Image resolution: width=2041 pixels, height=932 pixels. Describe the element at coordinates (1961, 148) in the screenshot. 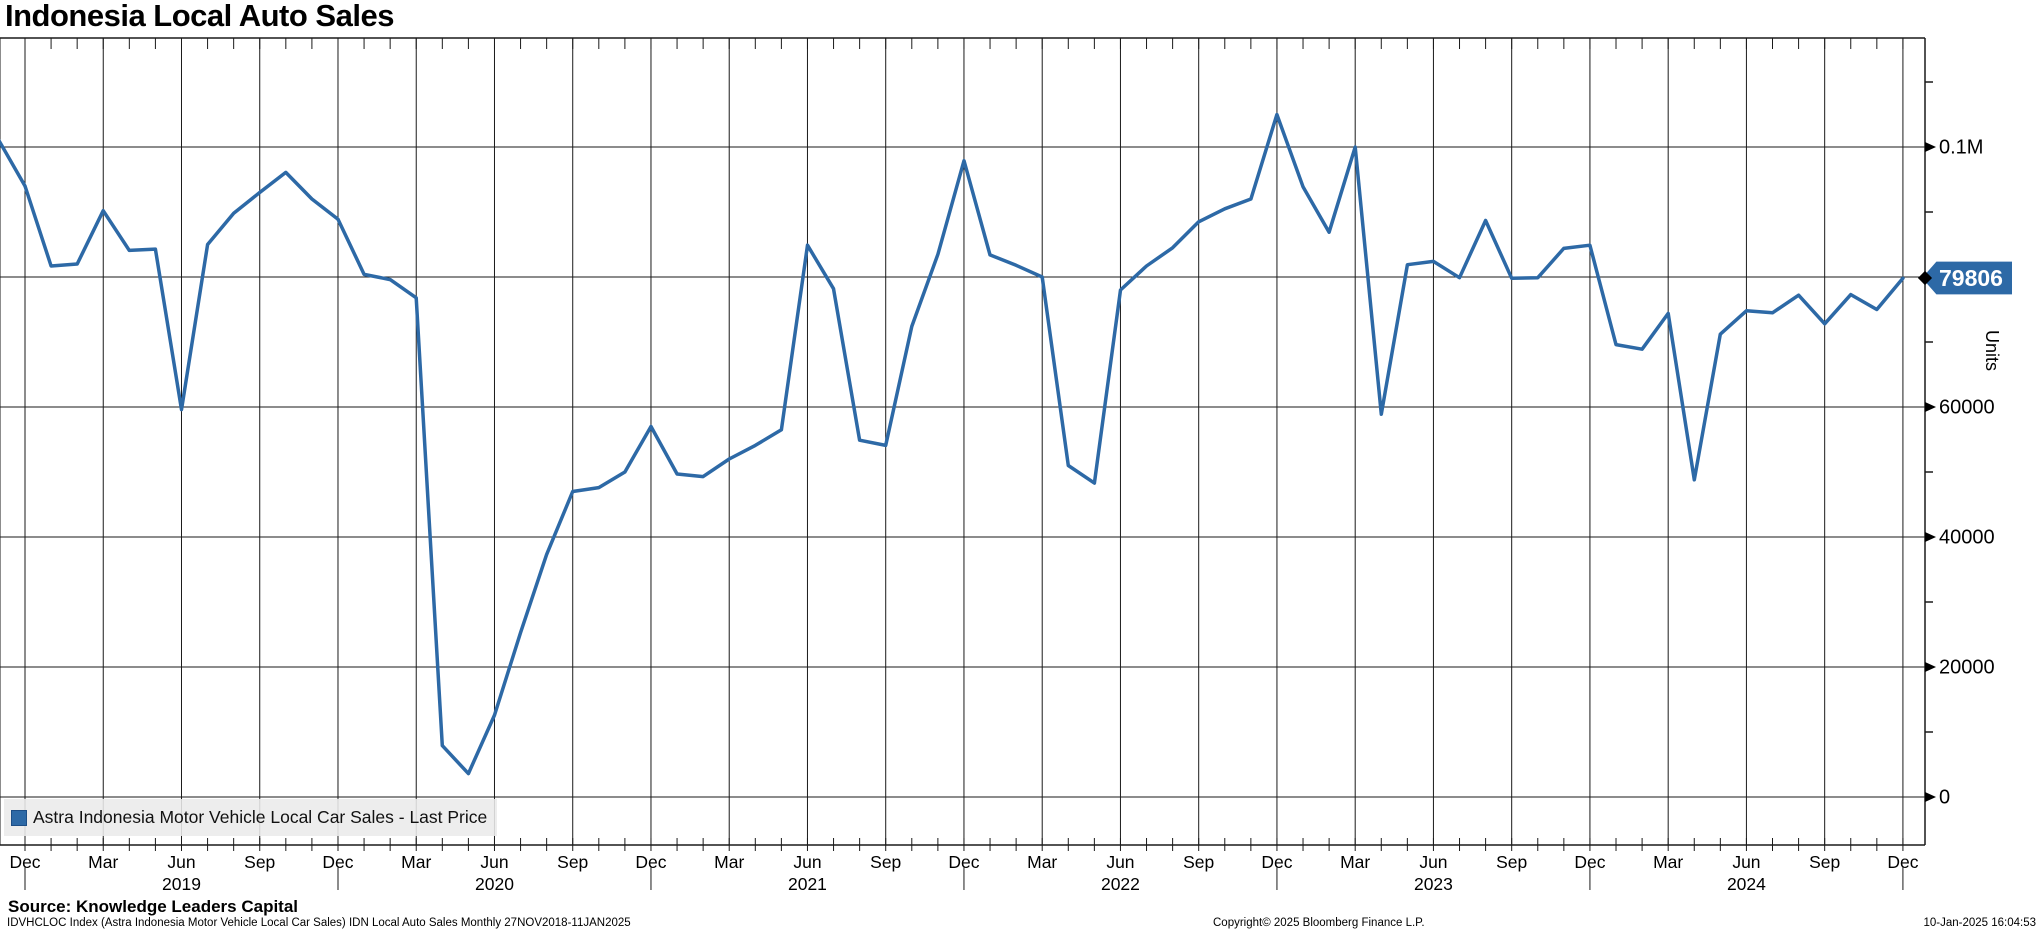

I see `y-tick-label: 0.1M` at that location.